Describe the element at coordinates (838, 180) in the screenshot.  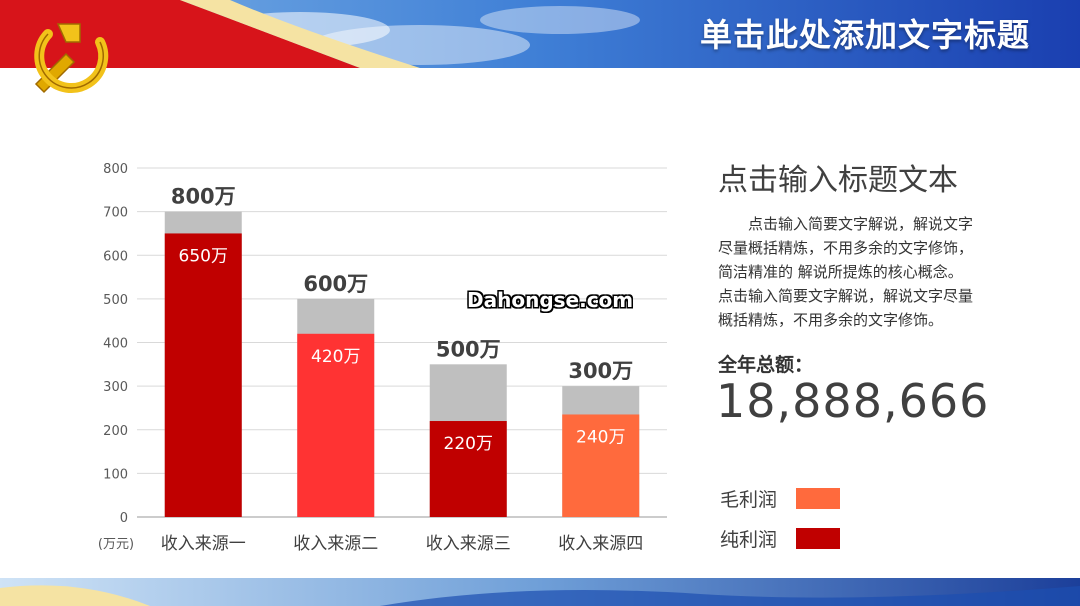
I see `side-title: 点击输入标题文本` at that location.